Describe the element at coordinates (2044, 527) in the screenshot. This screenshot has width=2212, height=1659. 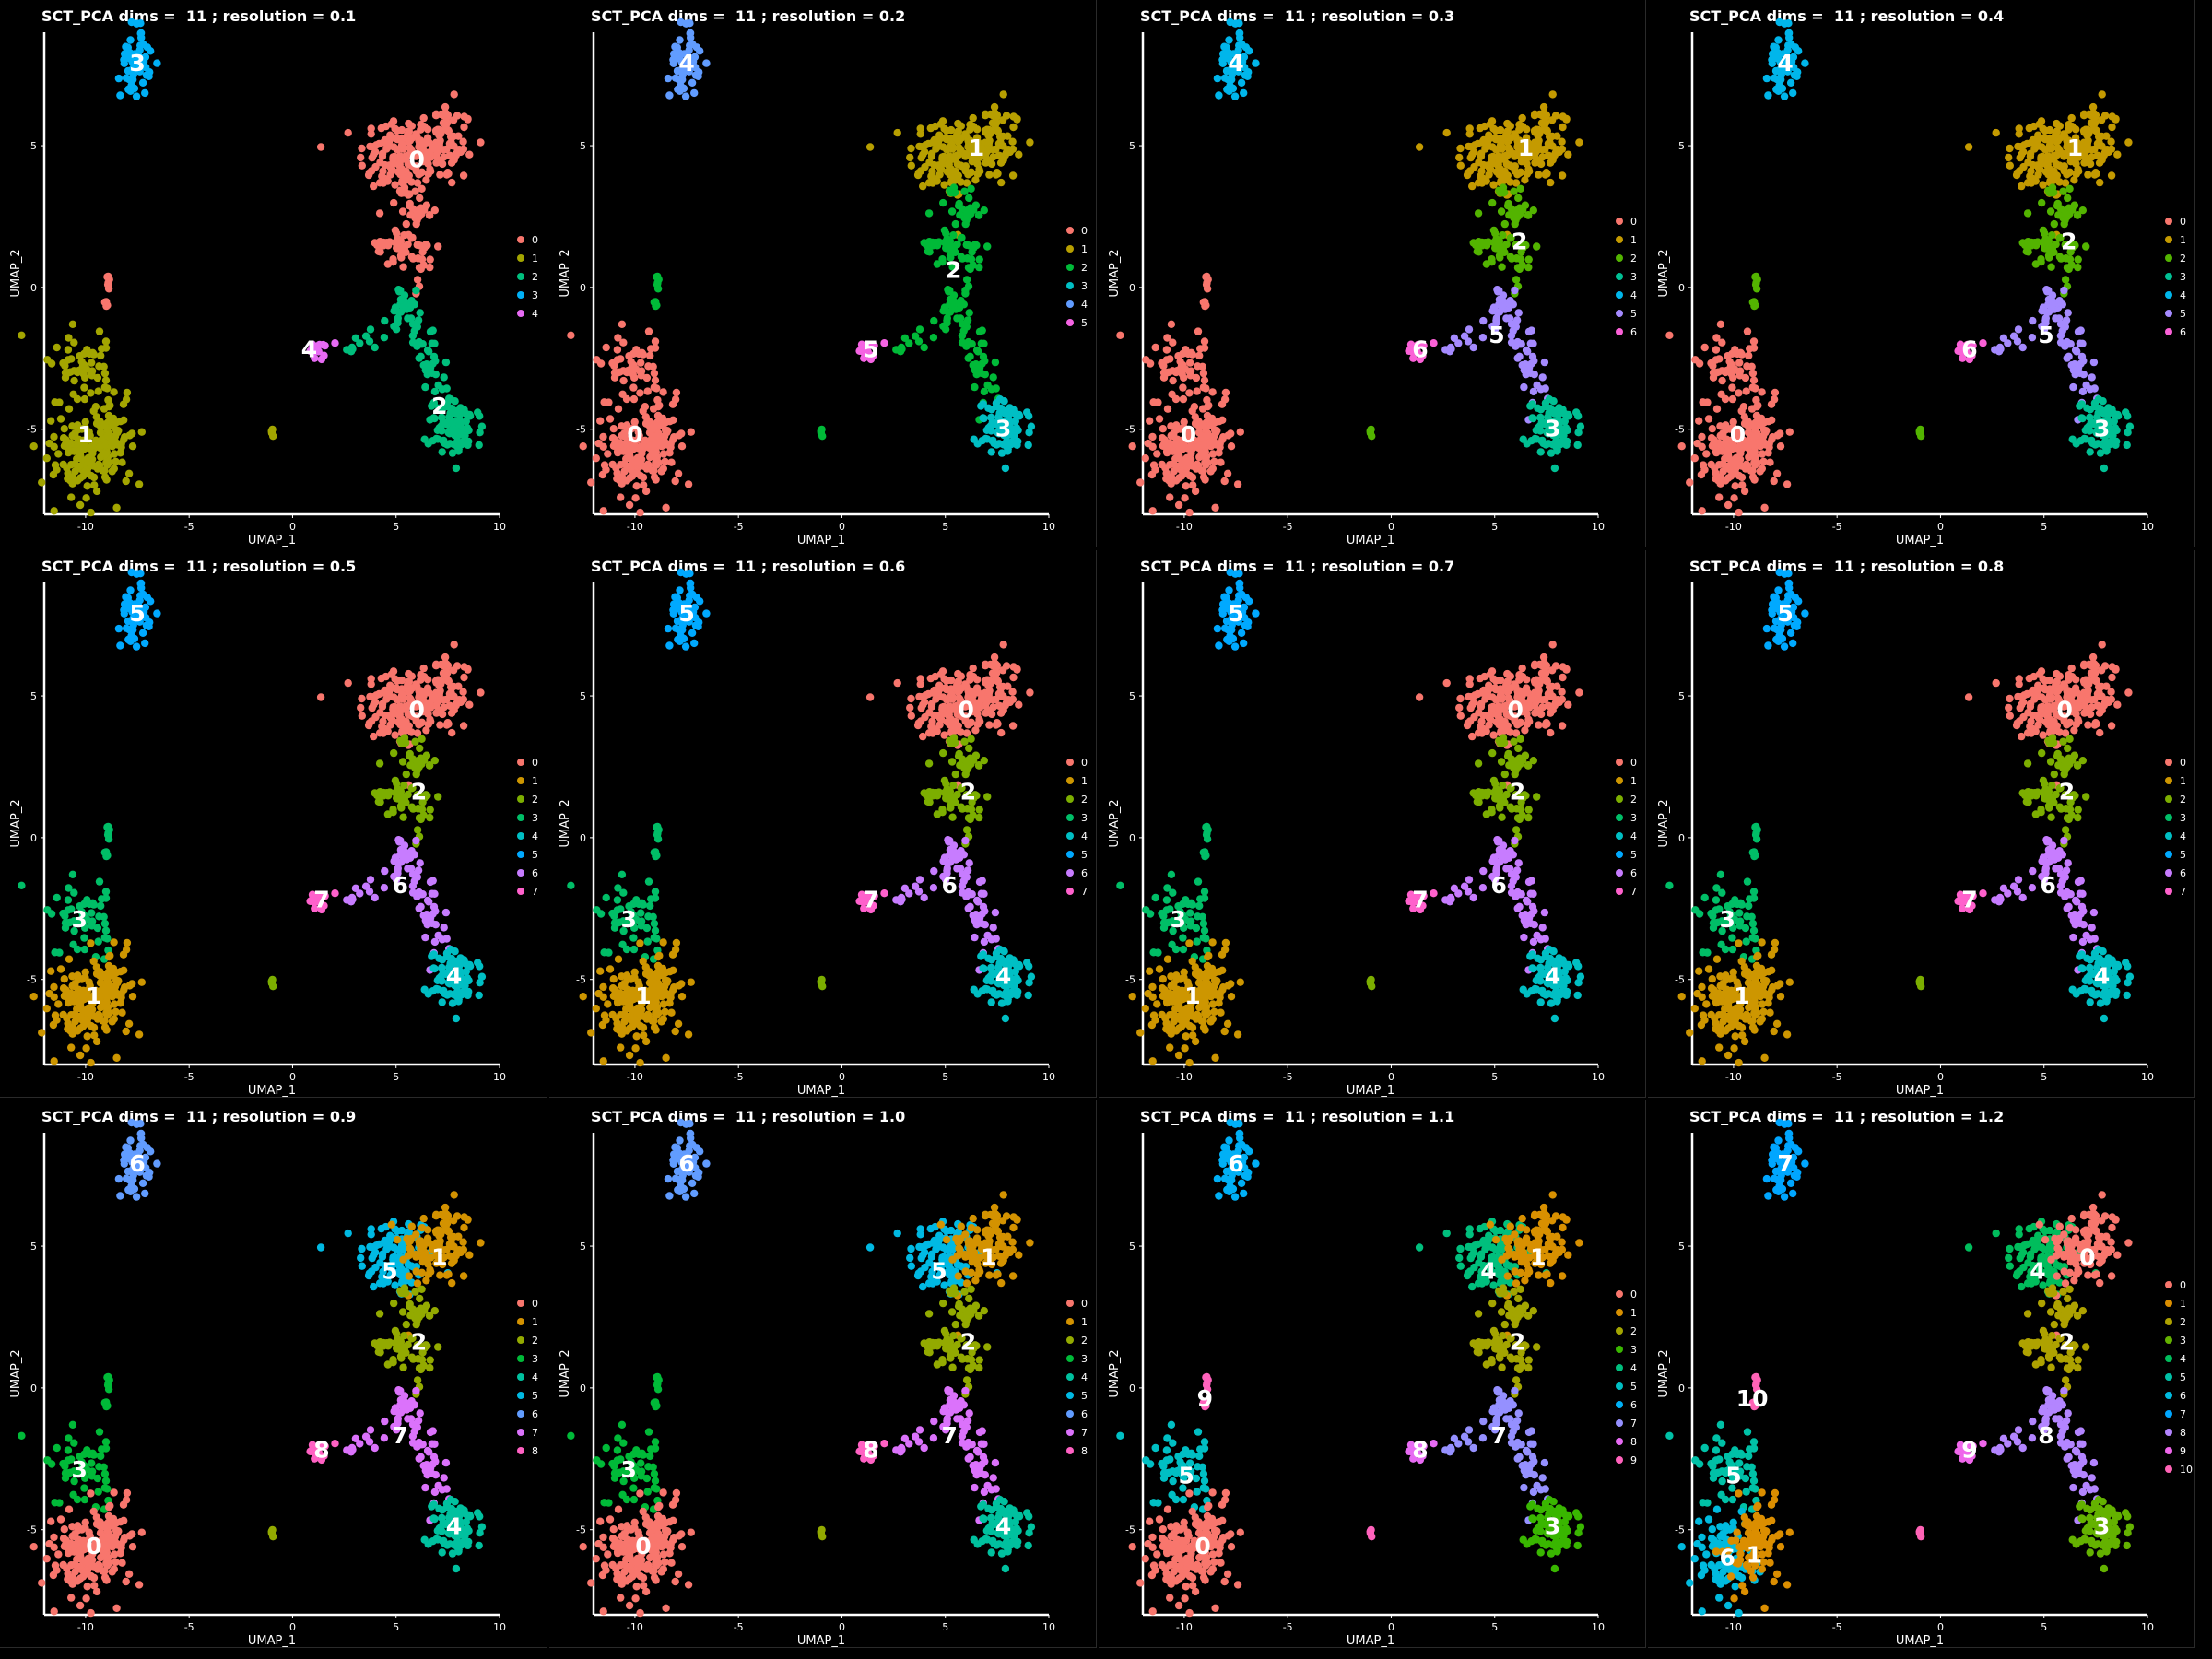
I see `x-tick-label: 5` at that location.